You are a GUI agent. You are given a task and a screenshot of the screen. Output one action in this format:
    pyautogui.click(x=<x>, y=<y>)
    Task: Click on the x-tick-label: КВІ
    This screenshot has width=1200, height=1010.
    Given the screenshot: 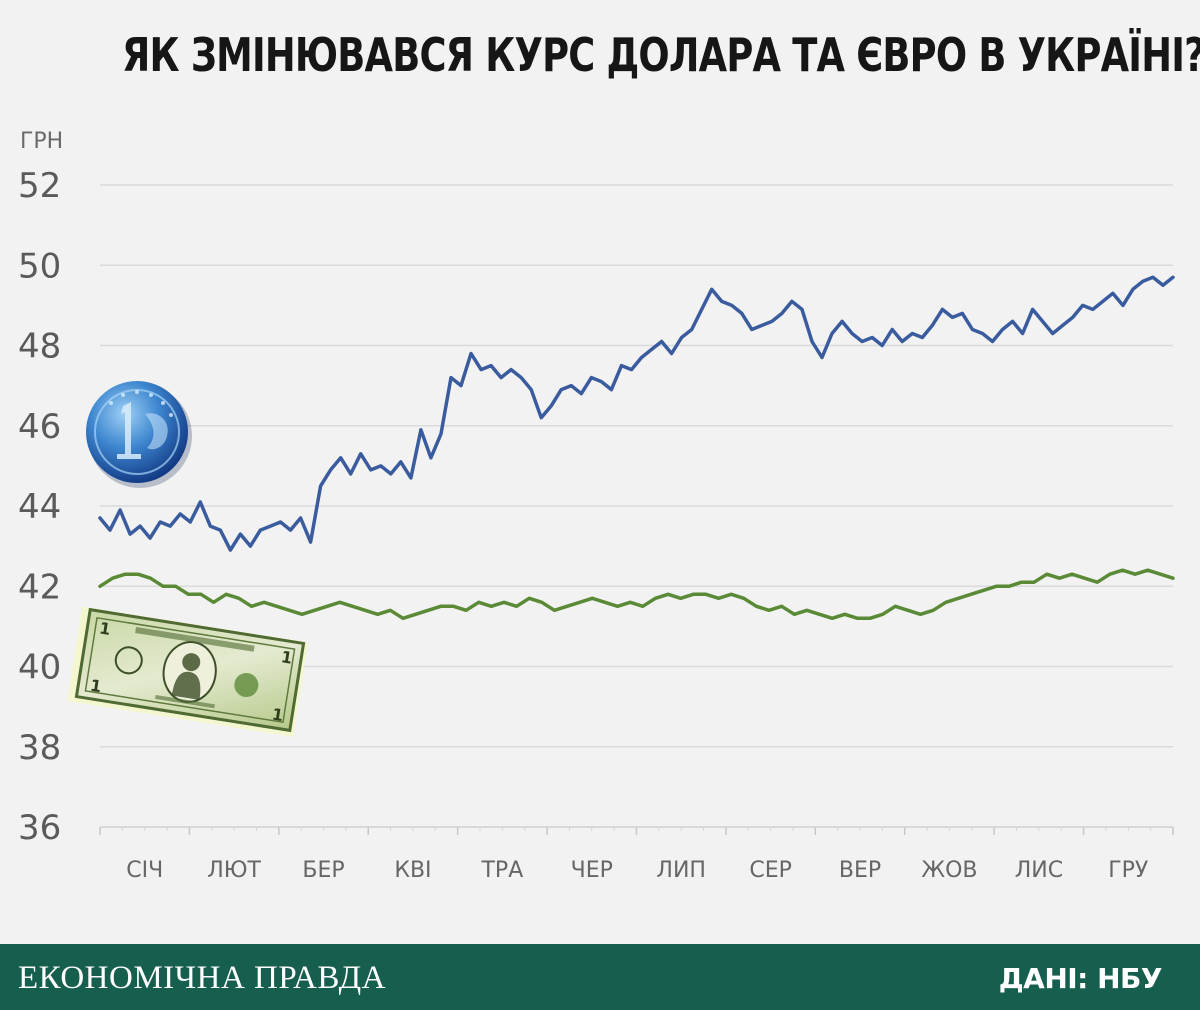 What is the action you would take?
    pyautogui.click(x=412, y=870)
    